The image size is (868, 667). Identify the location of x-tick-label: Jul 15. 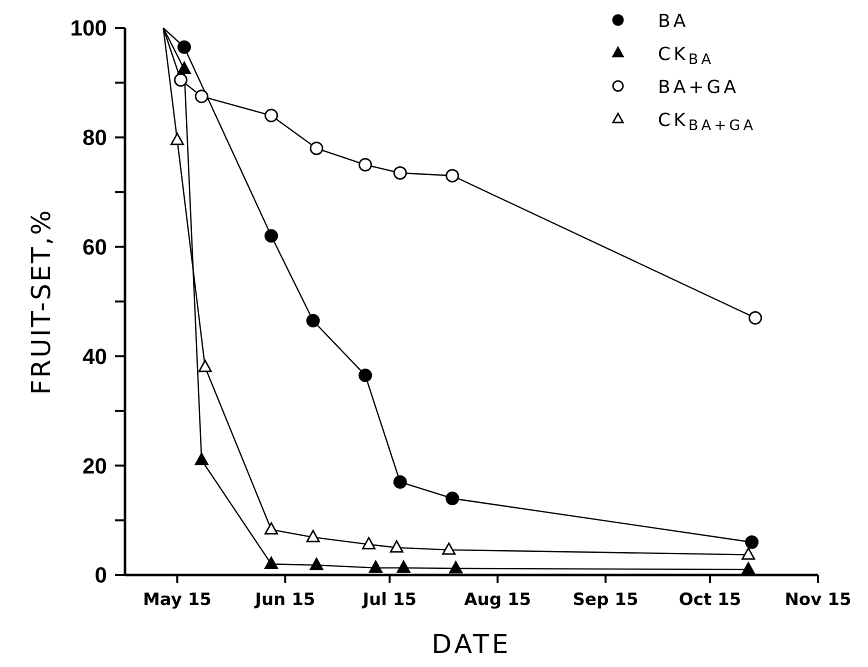
(389, 600).